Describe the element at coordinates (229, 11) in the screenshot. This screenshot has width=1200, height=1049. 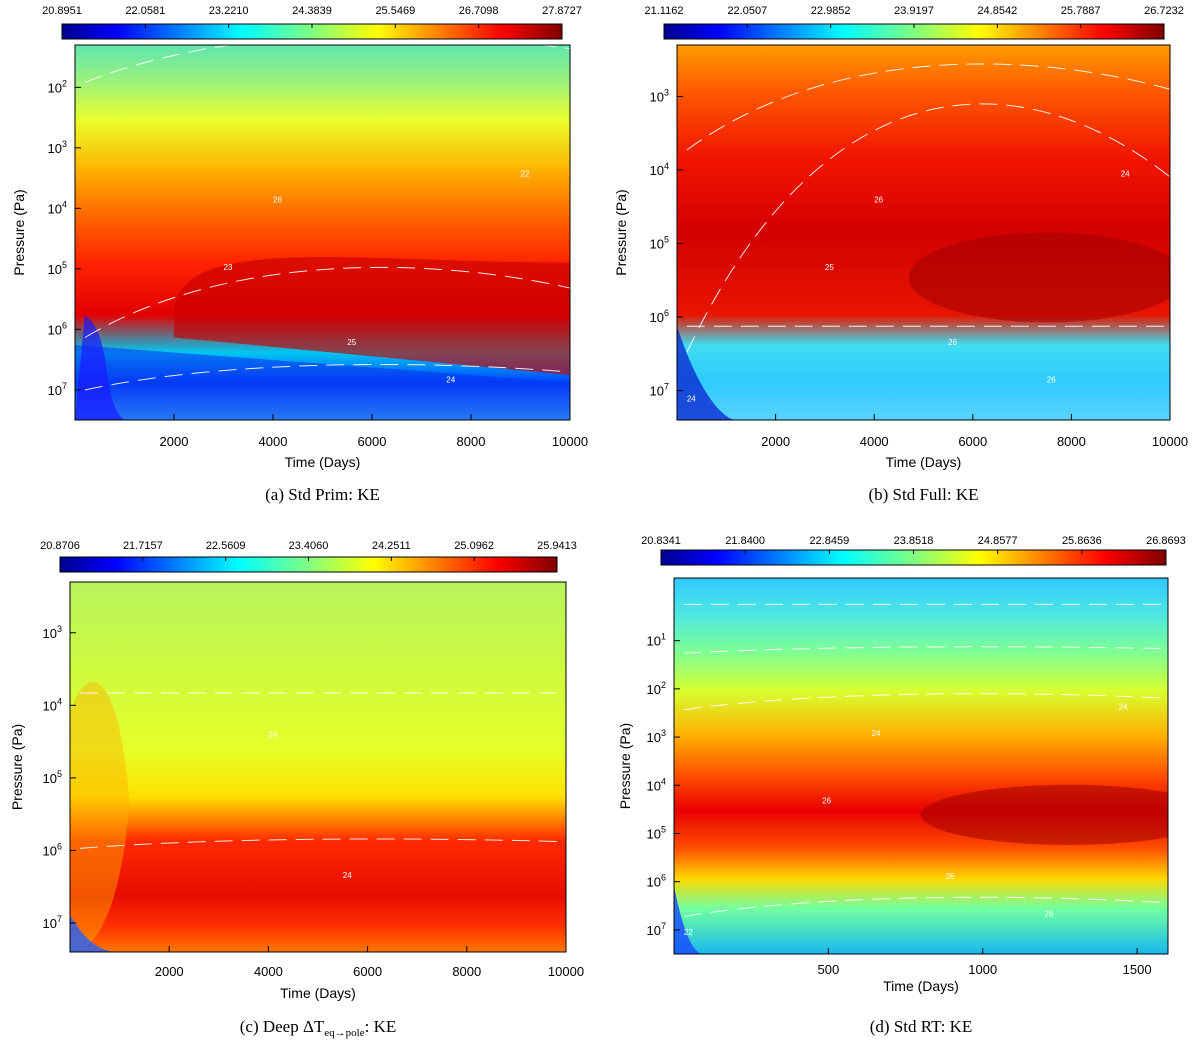
I see `colorbar-tick-label: 23.2210` at that location.